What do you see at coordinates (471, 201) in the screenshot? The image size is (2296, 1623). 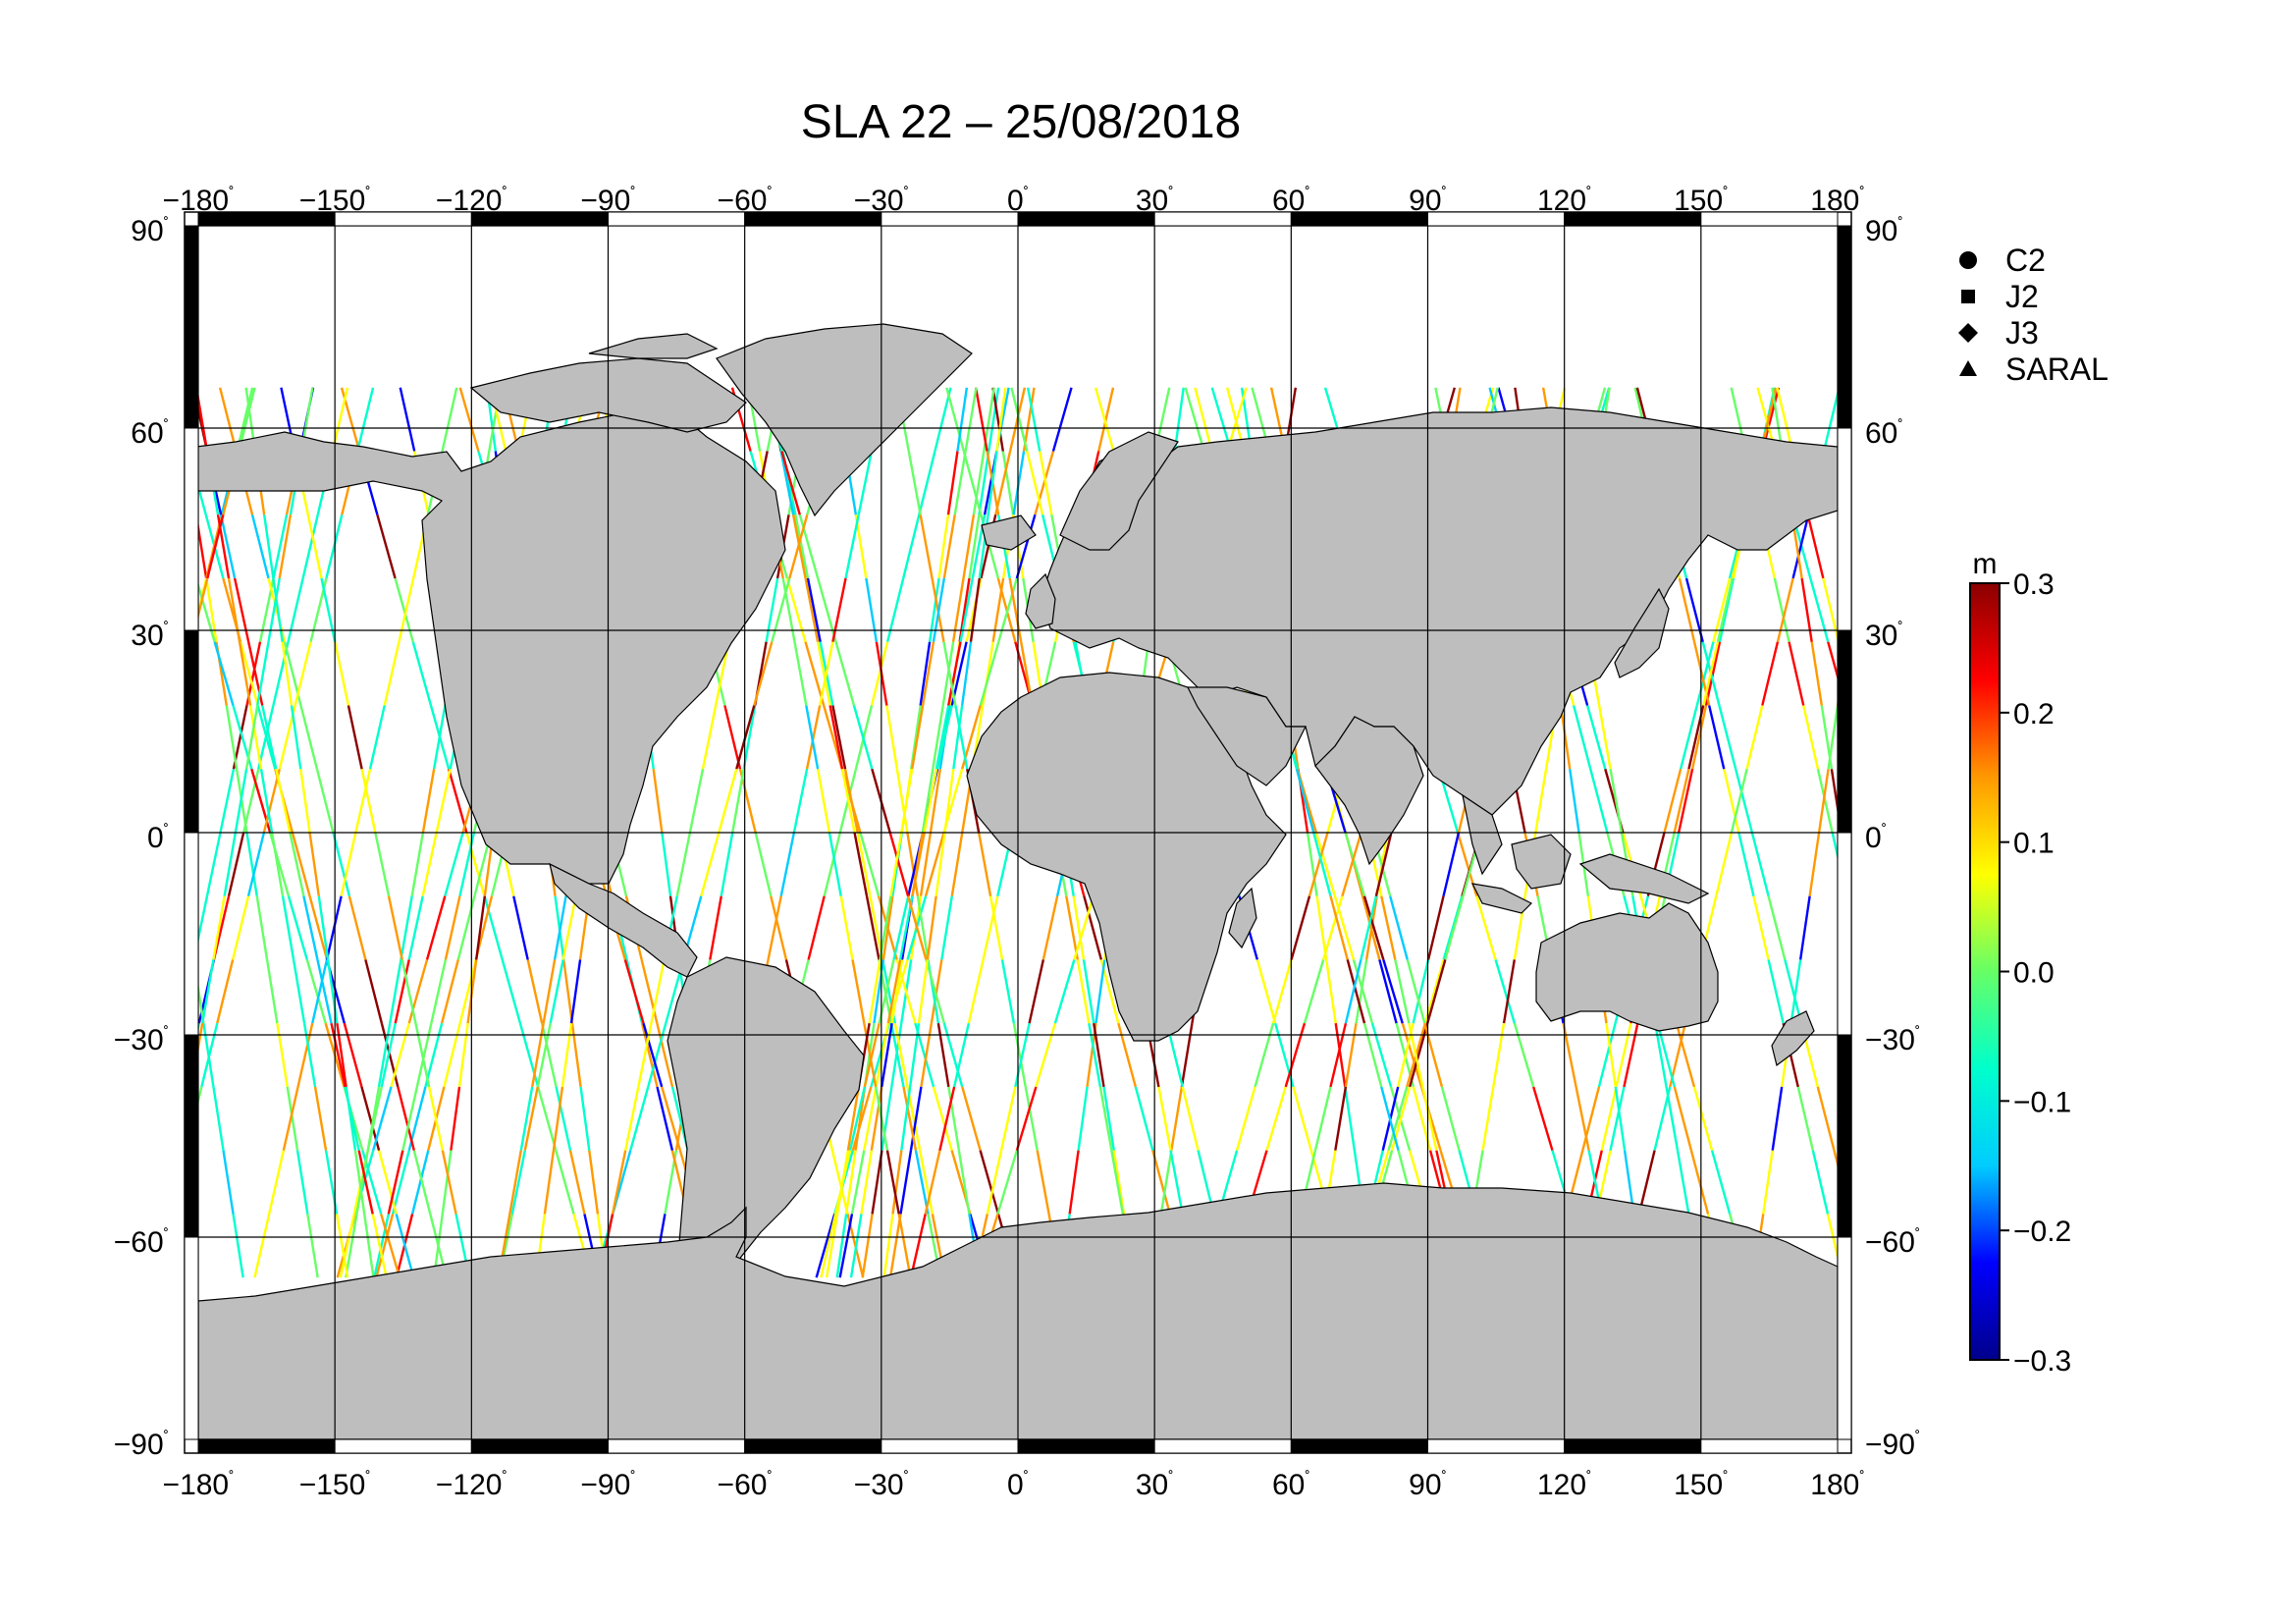 I see `lon-tick-label-top: −120˚` at bounding box center [471, 201].